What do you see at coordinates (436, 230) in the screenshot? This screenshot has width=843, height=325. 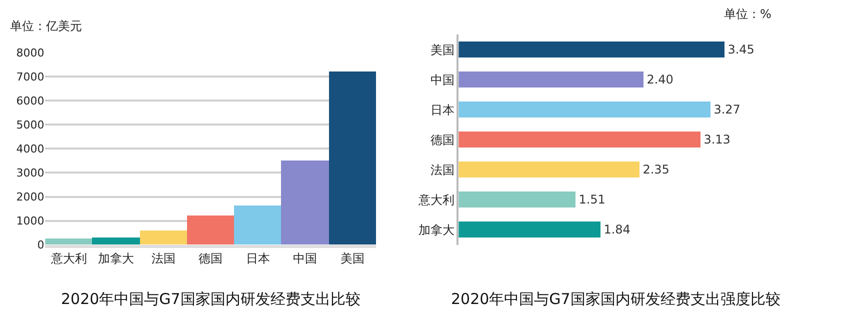 I see `y-tick-label: 加拿大` at bounding box center [436, 230].